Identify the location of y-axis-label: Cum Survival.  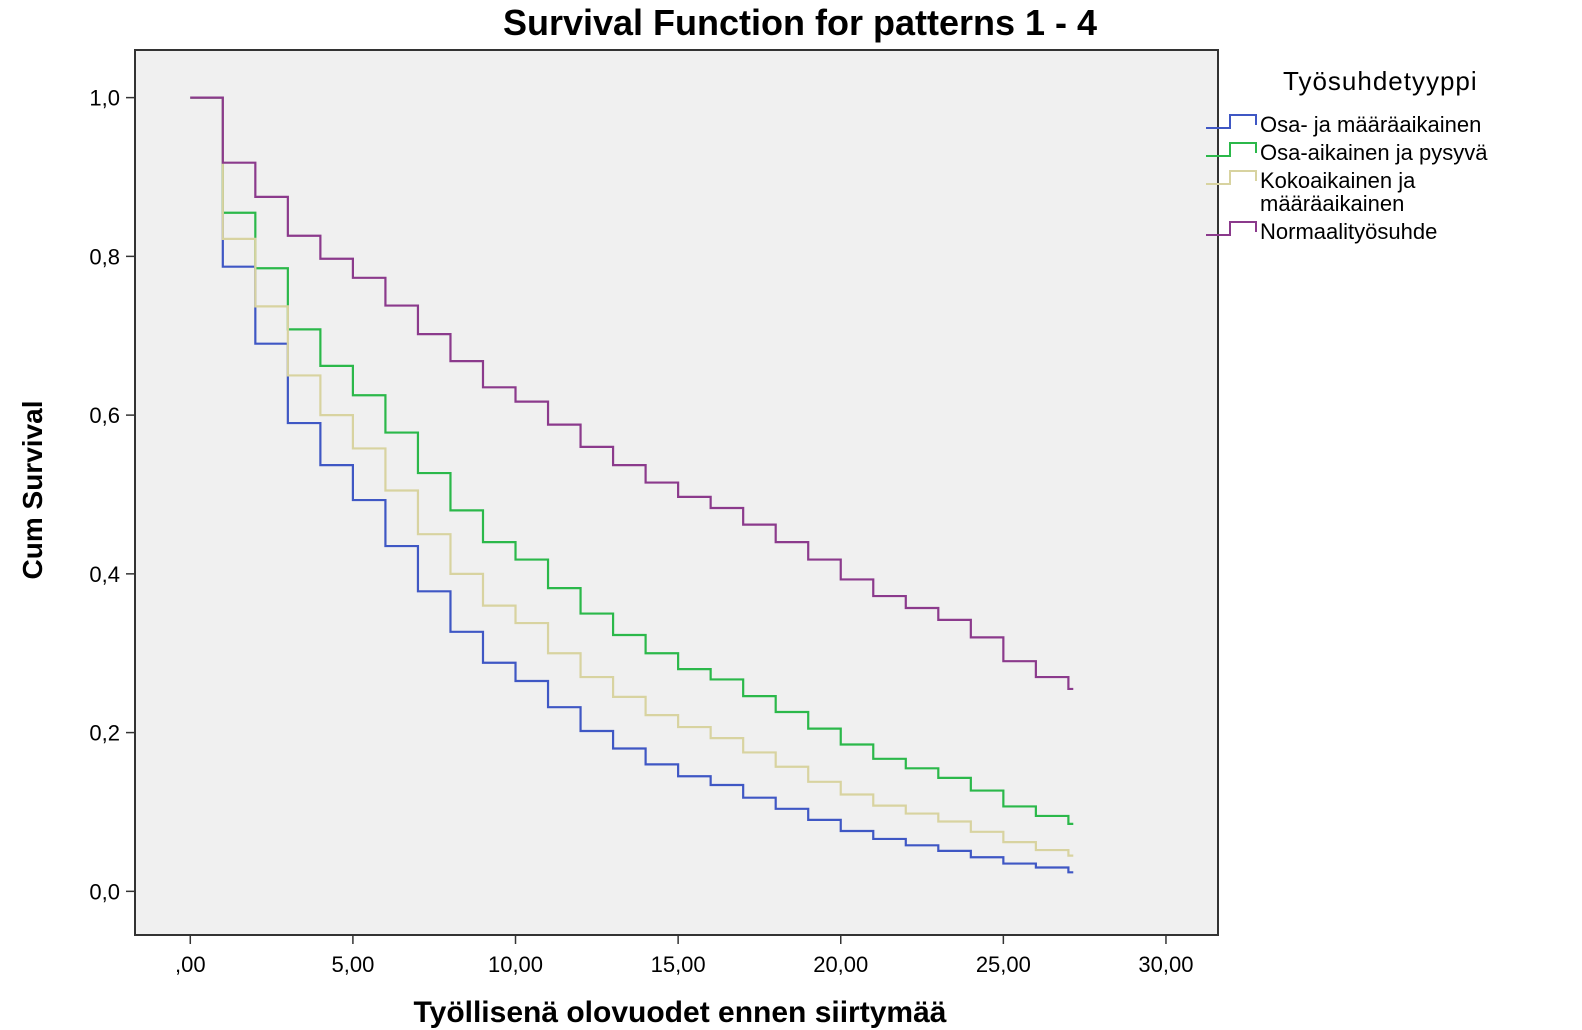
(32, 490).